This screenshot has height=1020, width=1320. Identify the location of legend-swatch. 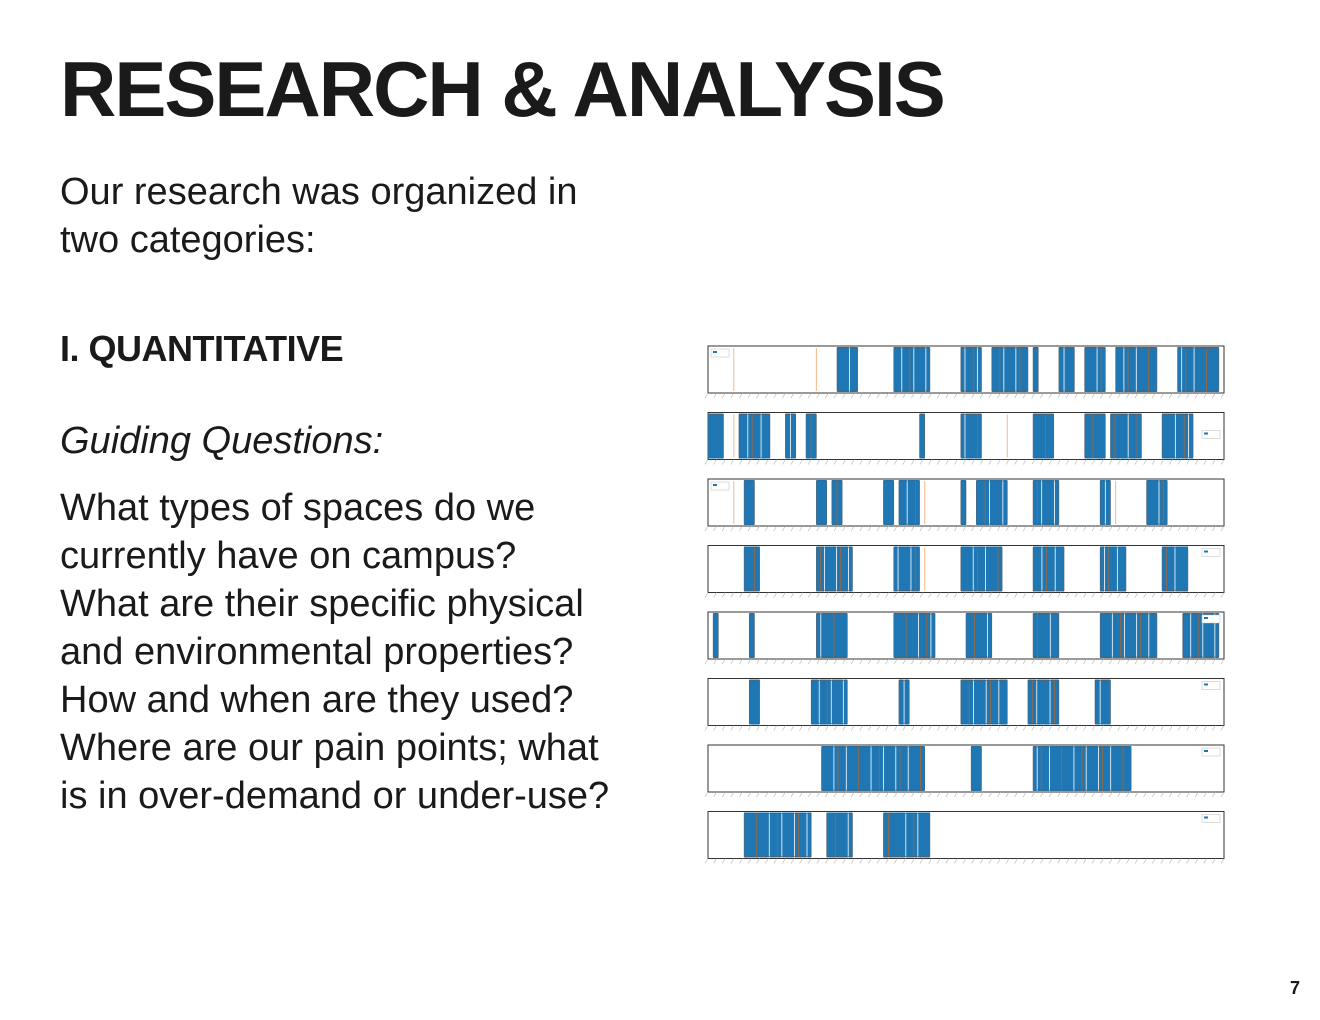
(715, 352).